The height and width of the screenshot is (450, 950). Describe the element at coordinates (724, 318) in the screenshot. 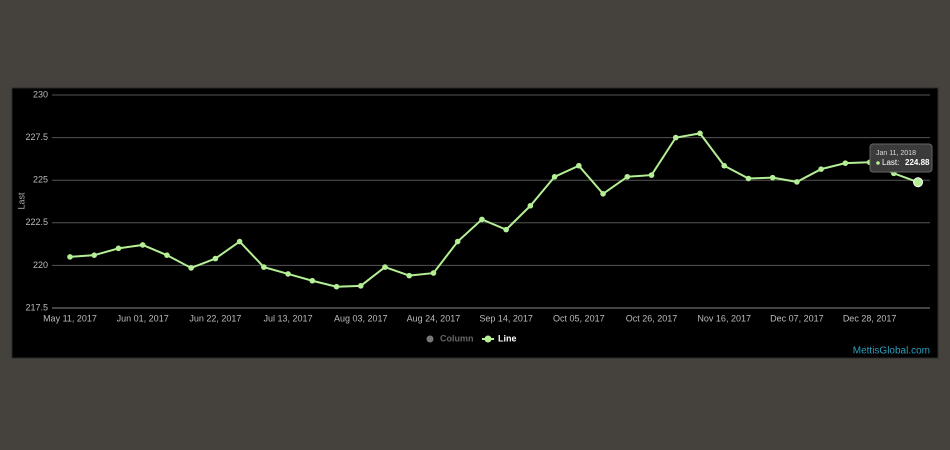

I see `x-tick-label: Nov 16, 2017` at that location.